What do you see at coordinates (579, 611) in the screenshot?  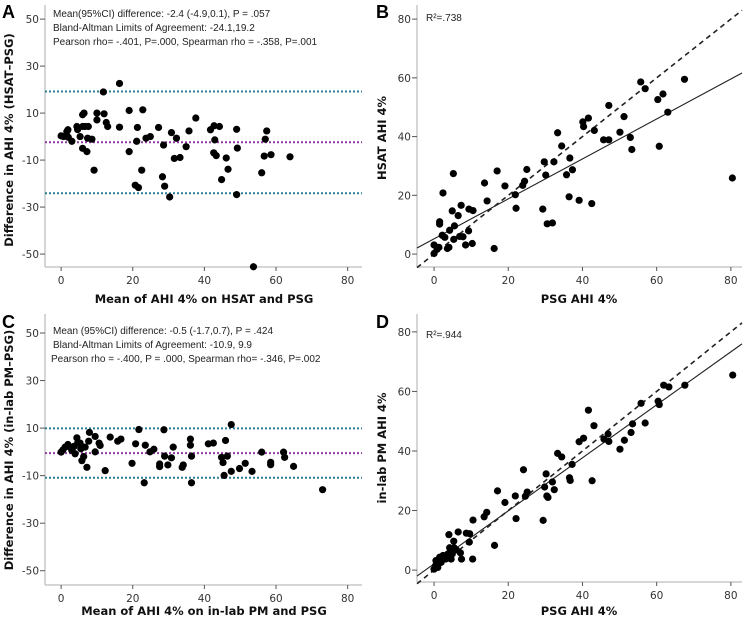 I see `x-axis-title: PSG AHI 4%` at bounding box center [579, 611].